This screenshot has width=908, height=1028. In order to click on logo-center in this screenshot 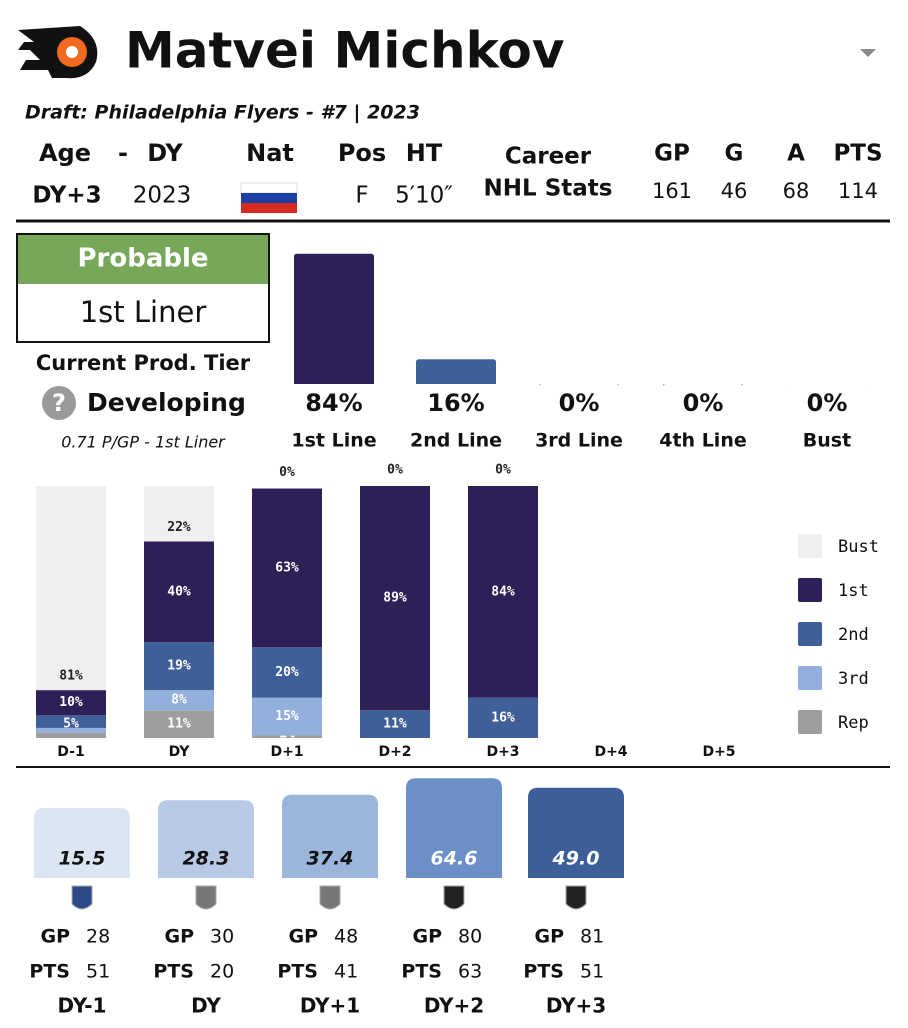, I will do `click(72, 52)`.